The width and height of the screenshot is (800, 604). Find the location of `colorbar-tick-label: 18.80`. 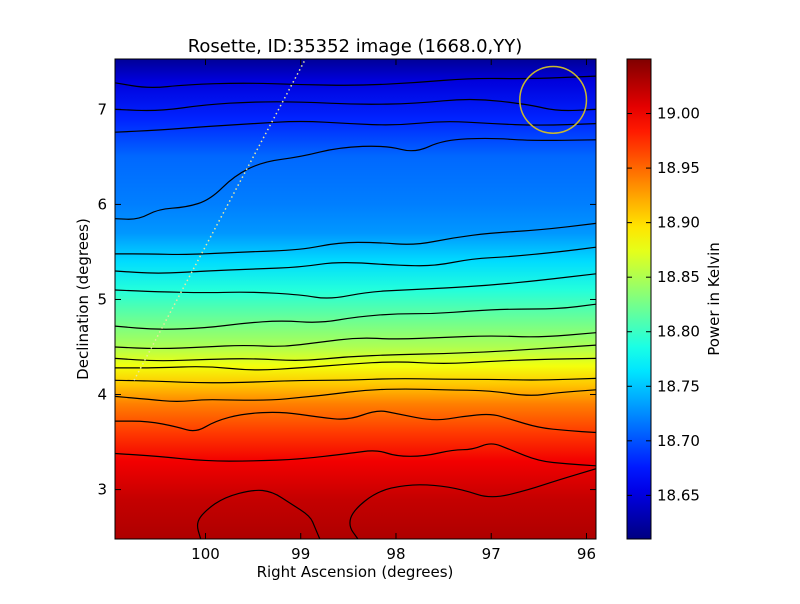

colorbar-tick-label: 18.80 is located at coordinates (678, 332).